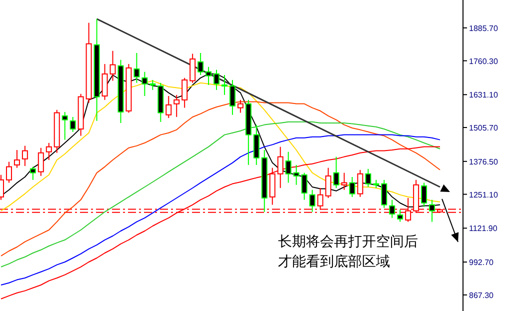  I want to click on y-tick-label: 1760.30, so click(483, 61).